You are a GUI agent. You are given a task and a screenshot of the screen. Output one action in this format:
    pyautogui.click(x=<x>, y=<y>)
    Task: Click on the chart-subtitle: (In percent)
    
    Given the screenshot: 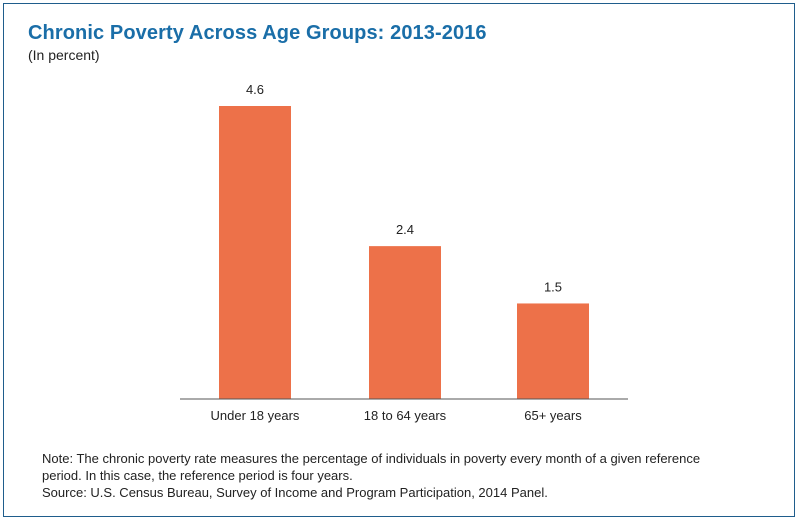 What is the action you would take?
    pyautogui.click(x=64, y=55)
    